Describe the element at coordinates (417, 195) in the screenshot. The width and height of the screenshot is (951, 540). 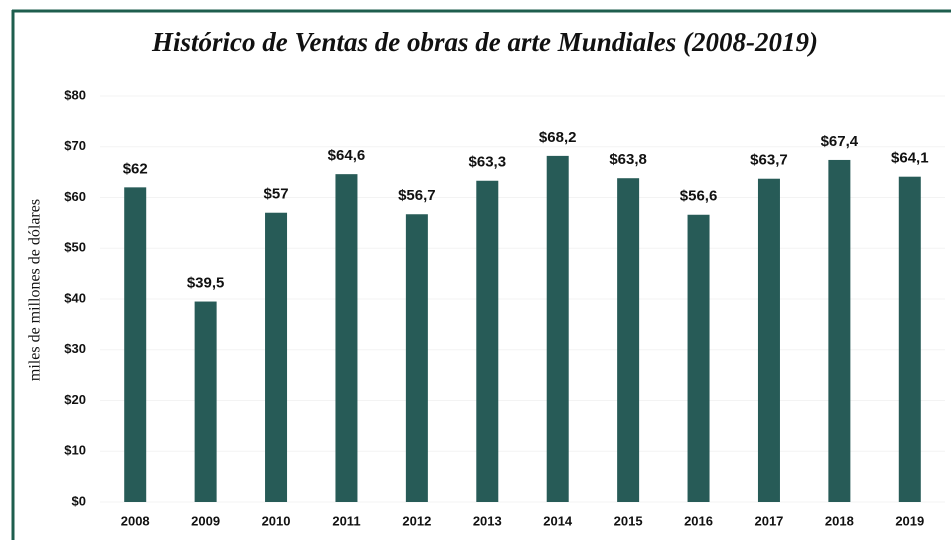
I see `data-label: $56,7` at that location.